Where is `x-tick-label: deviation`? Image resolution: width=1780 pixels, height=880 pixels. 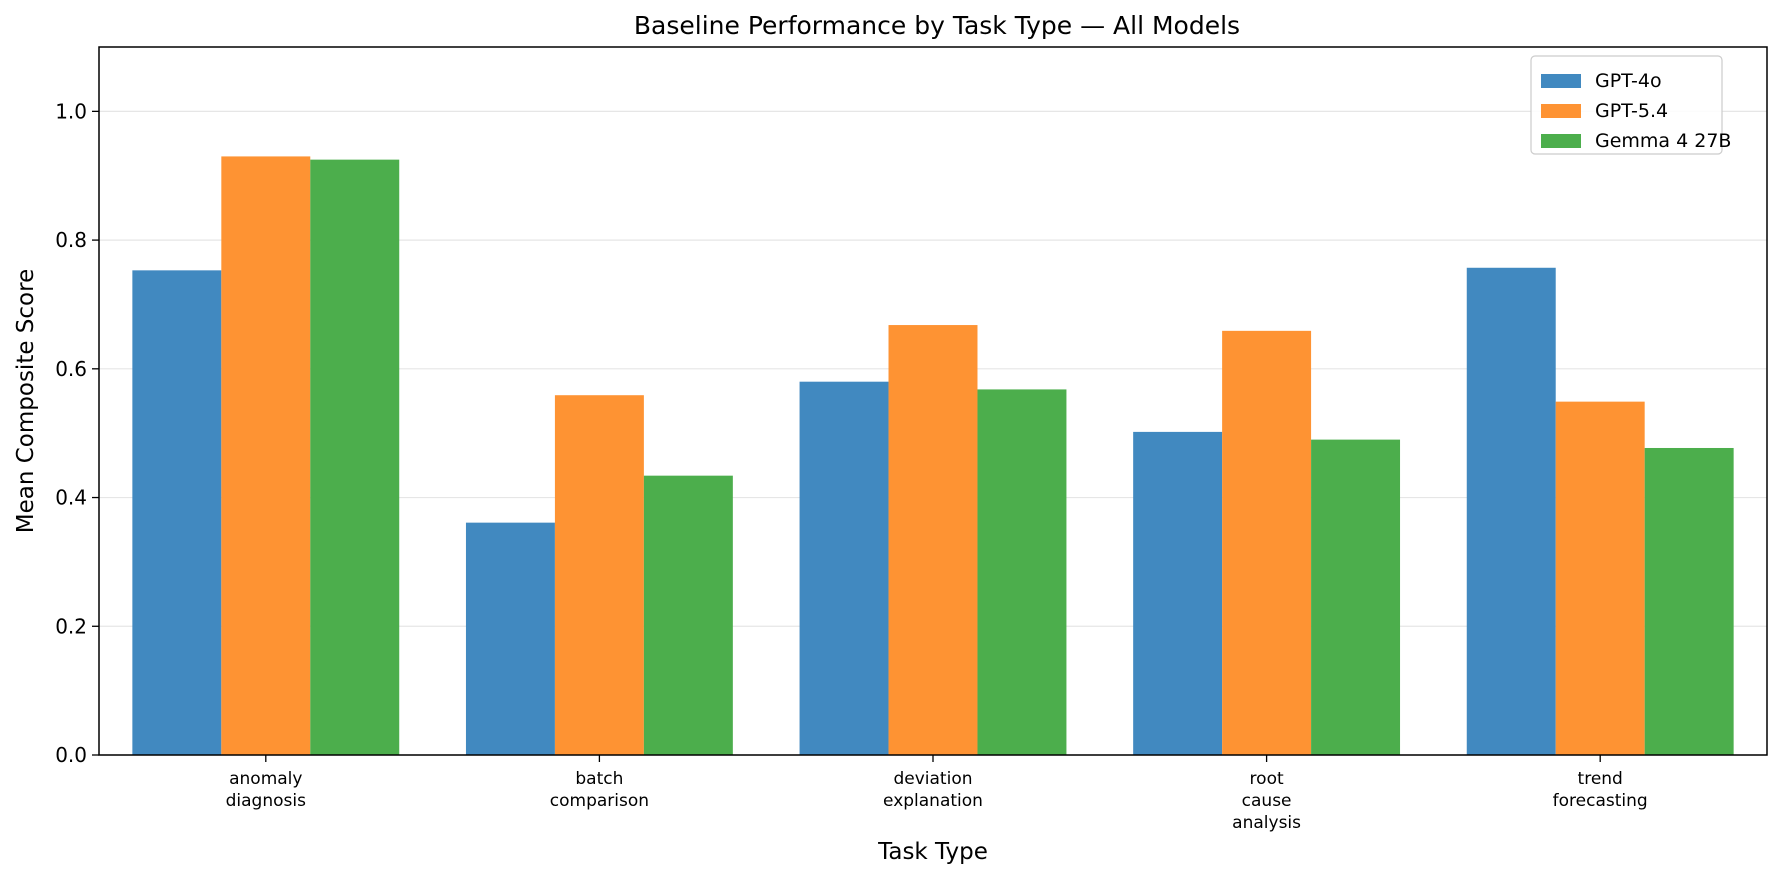
x-tick-label: deviation is located at coordinates (932, 779).